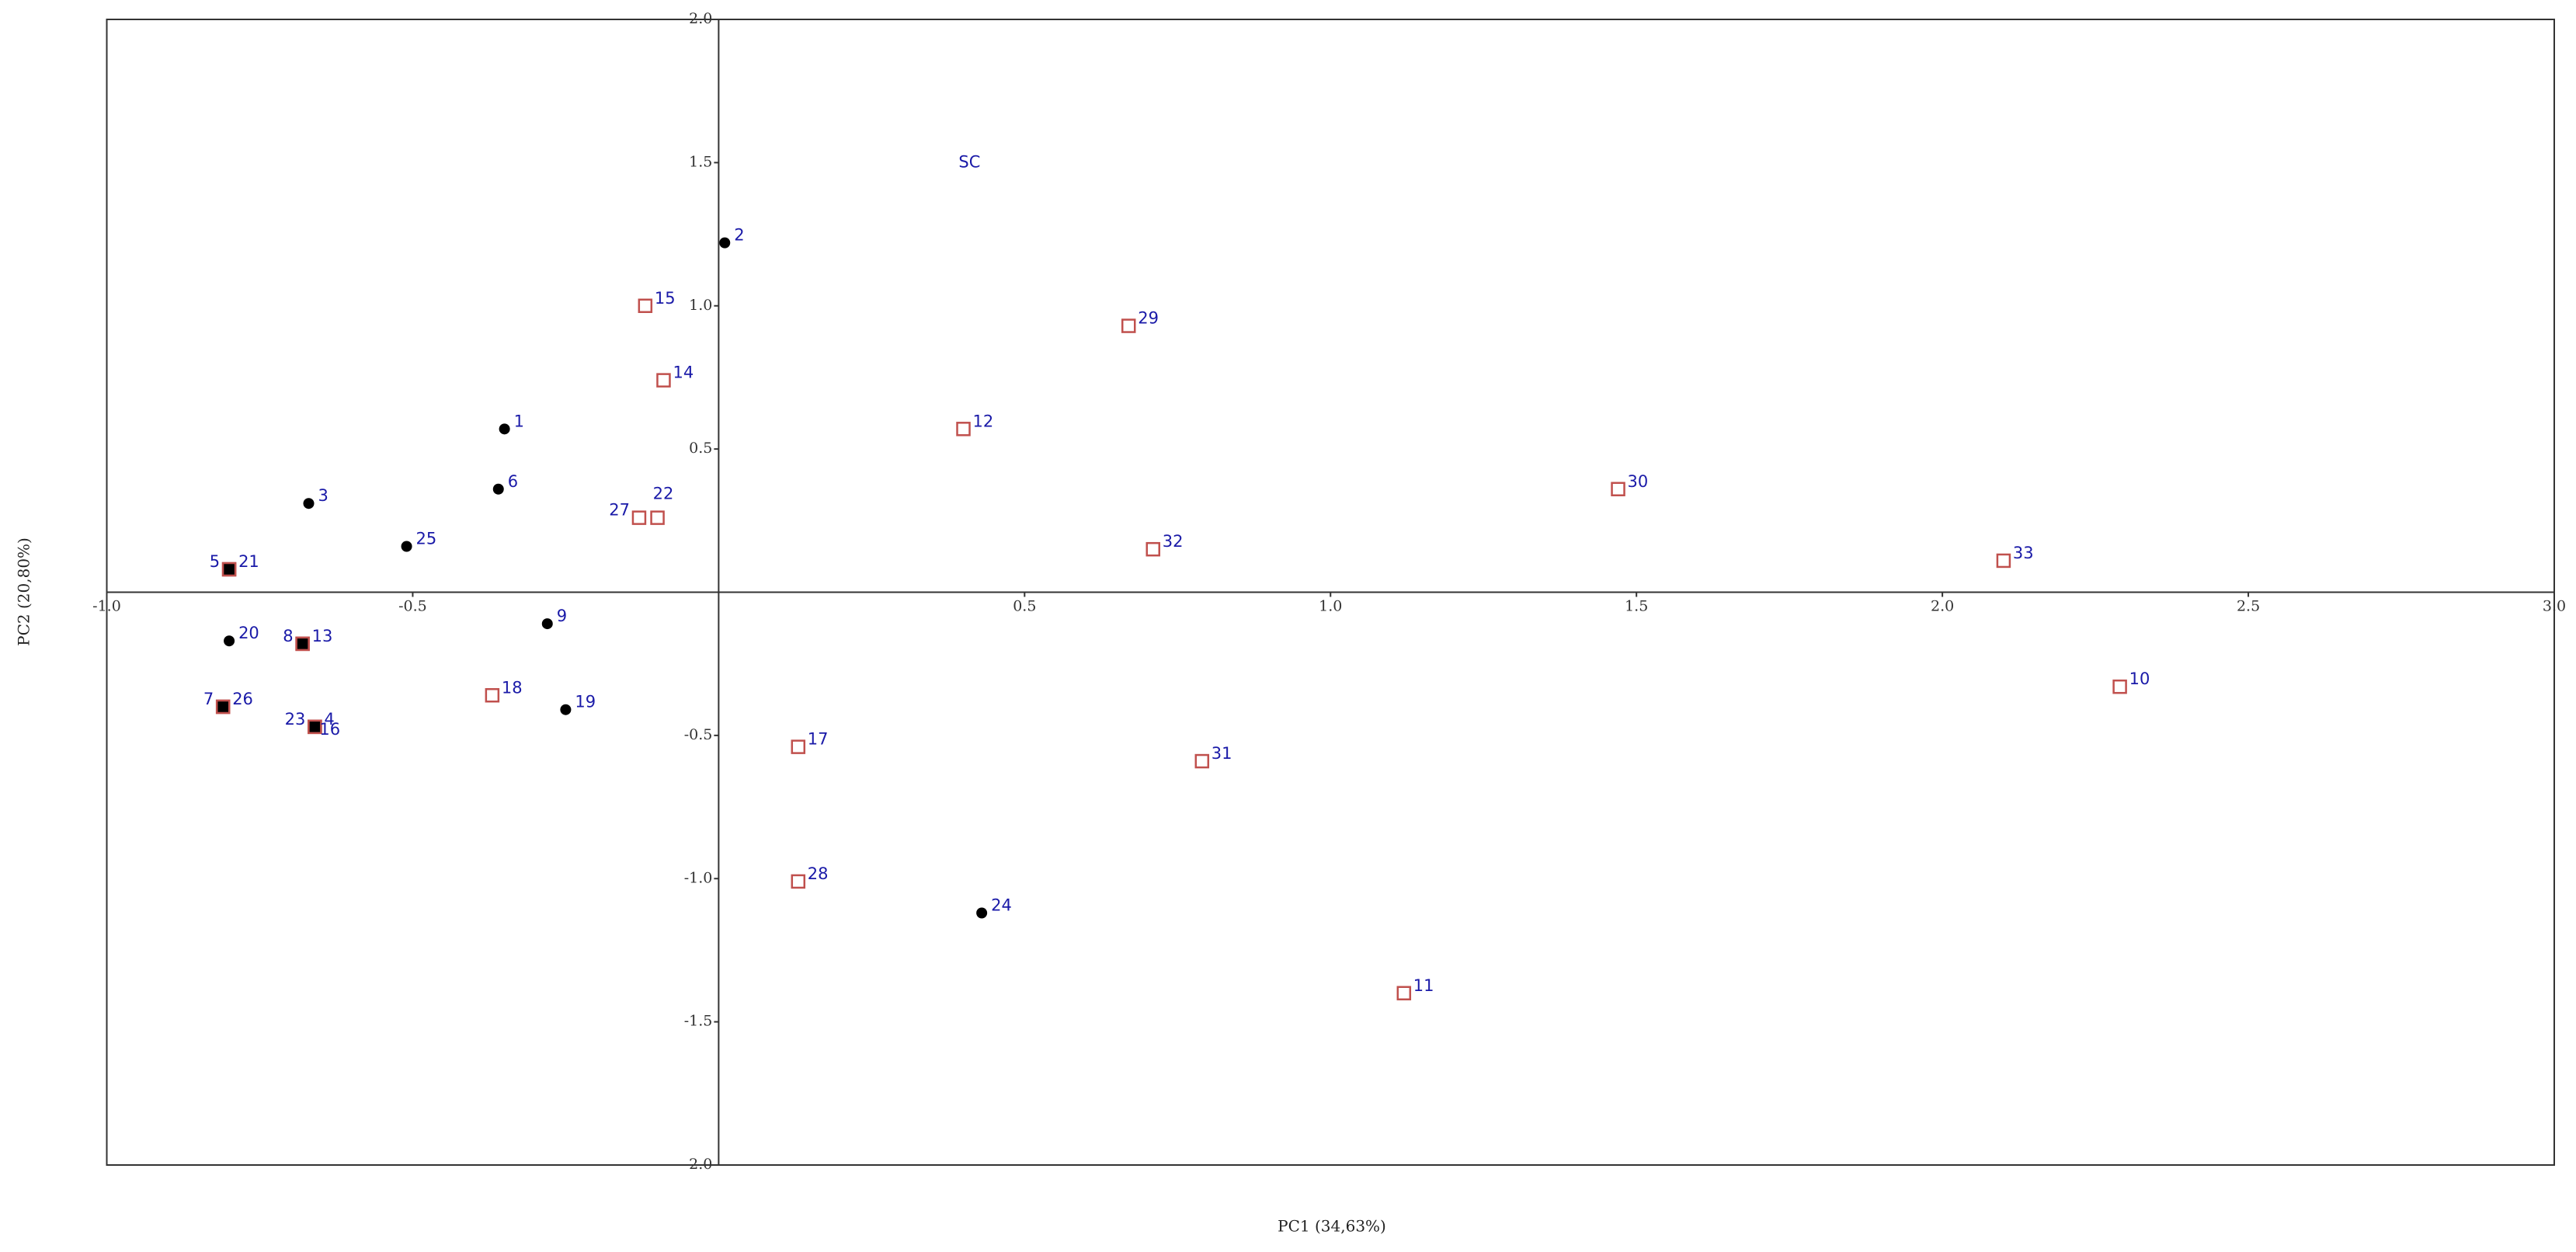 The width and height of the screenshot is (2576, 1252). What do you see at coordinates (1024, 606) in the screenshot?
I see `x-tick-label: 0.5` at bounding box center [1024, 606].